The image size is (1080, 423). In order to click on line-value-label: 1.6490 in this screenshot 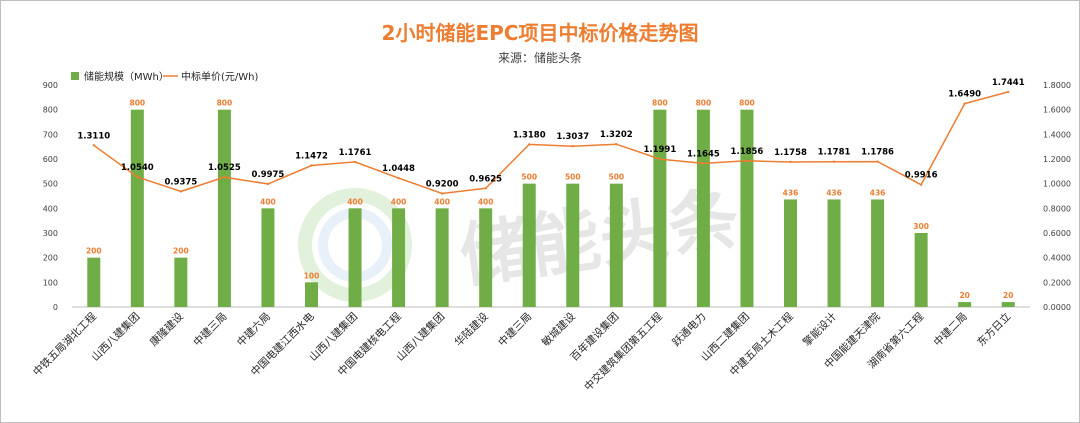, I will do `click(964, 95)`.